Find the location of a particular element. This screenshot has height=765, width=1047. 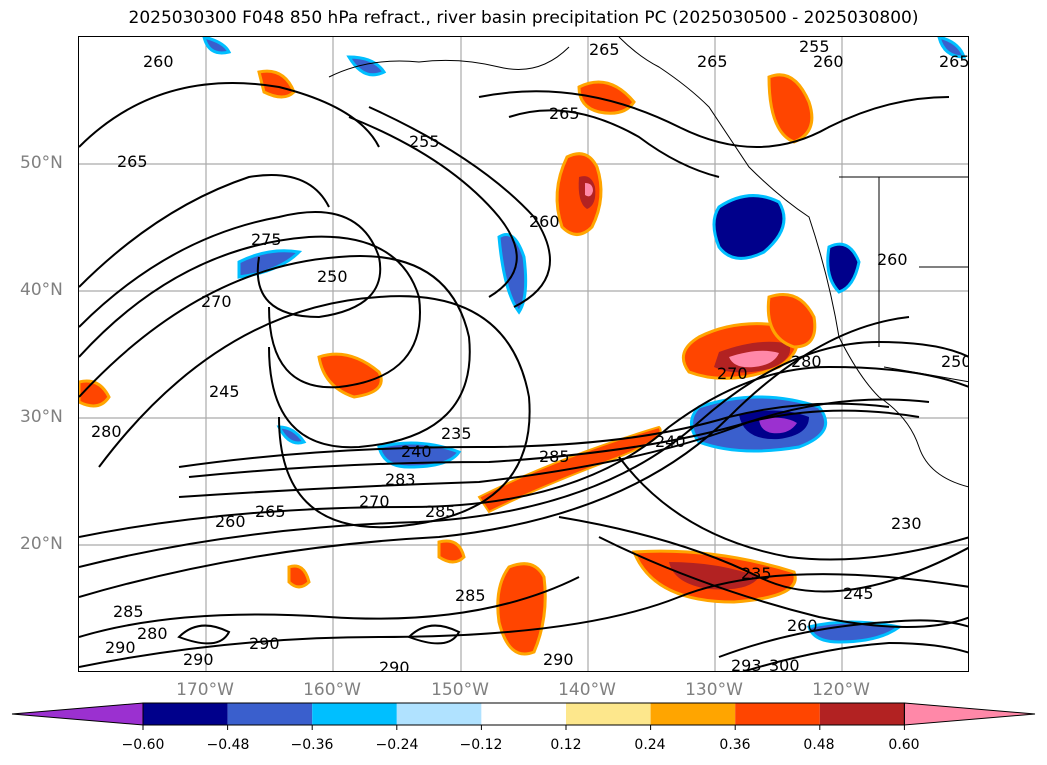

contour-label: 270 is located at coordinates (374, 501).